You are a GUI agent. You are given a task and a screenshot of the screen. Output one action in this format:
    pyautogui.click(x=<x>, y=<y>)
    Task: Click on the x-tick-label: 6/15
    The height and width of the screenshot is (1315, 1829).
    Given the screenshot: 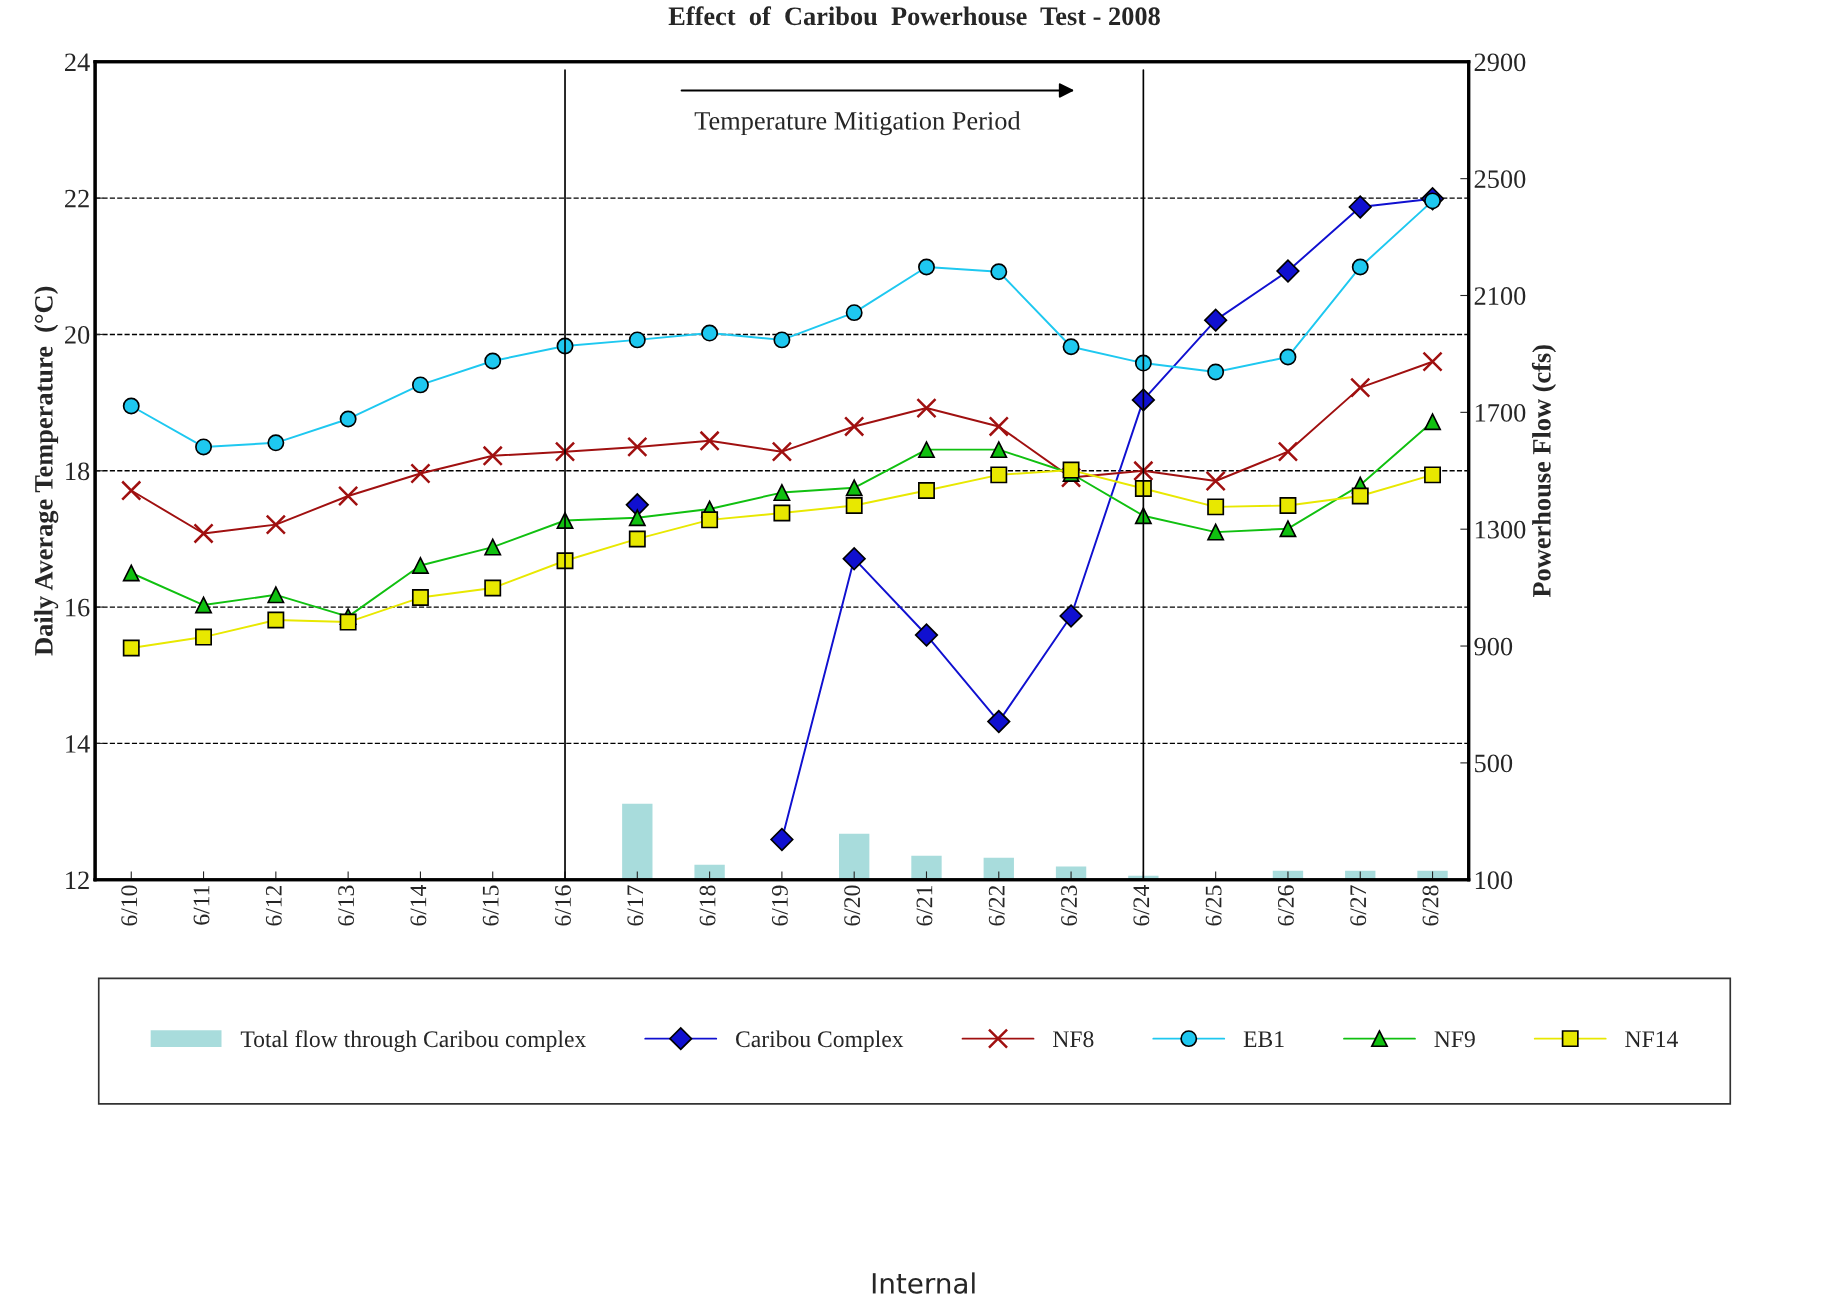 What is the action you would take?
    pyautogui.click(x=490, y=905)
    